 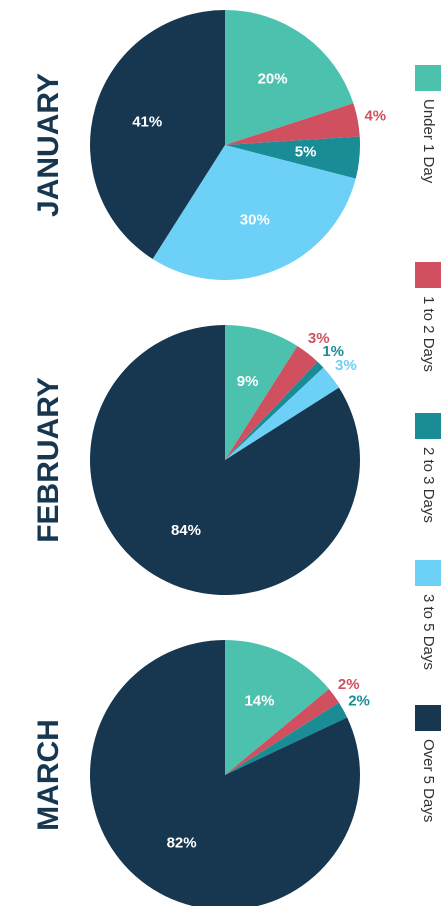 What do you see at coordinates (273, 78) in the screenshot?
I see `data-label: 20%` at bounding box center [273, 78].